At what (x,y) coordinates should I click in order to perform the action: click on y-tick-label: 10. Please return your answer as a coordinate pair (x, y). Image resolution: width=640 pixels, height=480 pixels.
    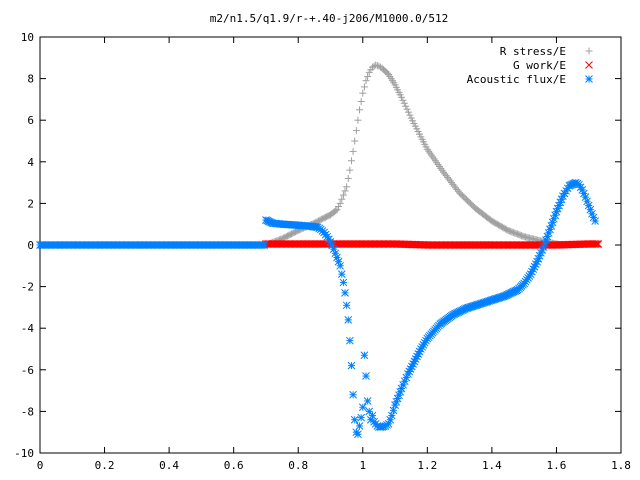
    Looking at the image, I should click on (27, 37).